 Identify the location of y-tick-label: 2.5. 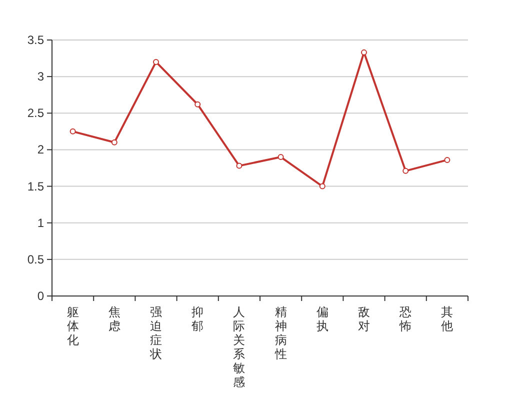
(35, 113).